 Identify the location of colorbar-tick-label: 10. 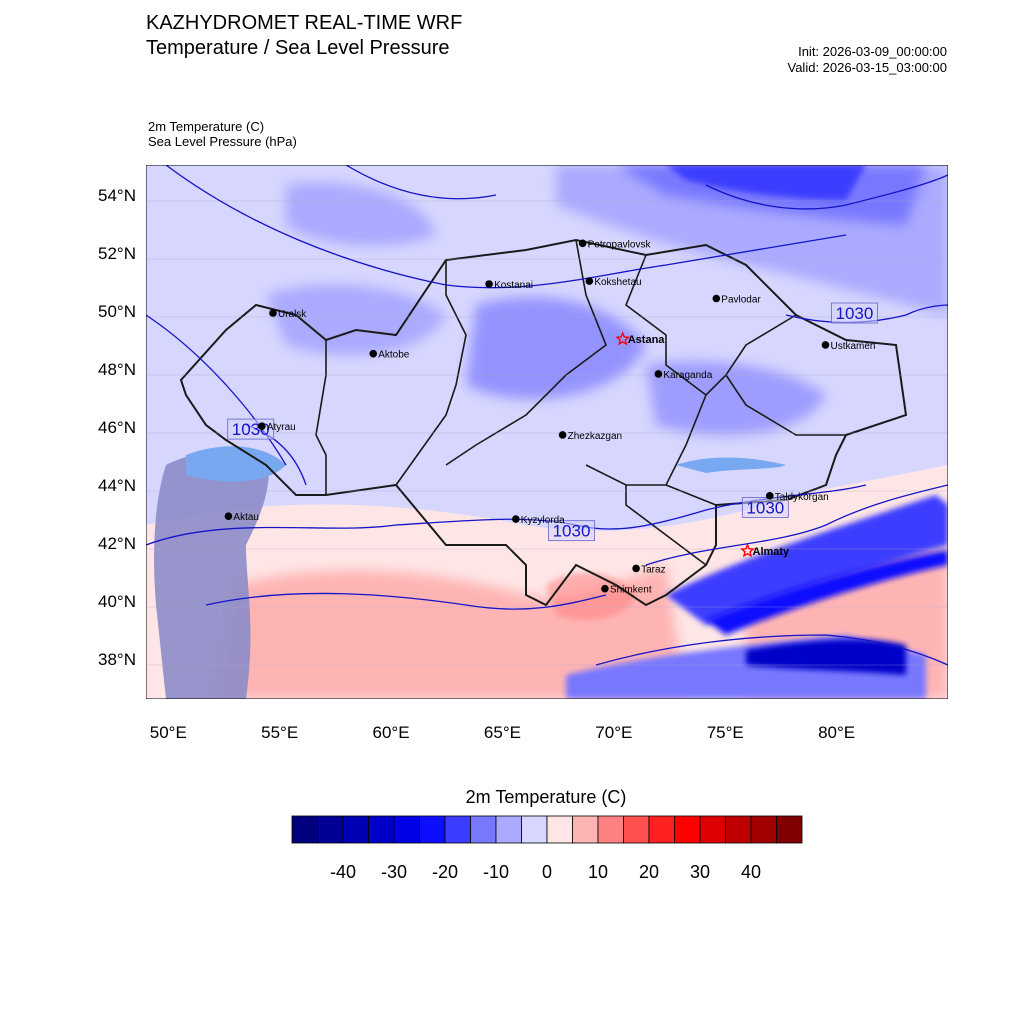
(598, 872).